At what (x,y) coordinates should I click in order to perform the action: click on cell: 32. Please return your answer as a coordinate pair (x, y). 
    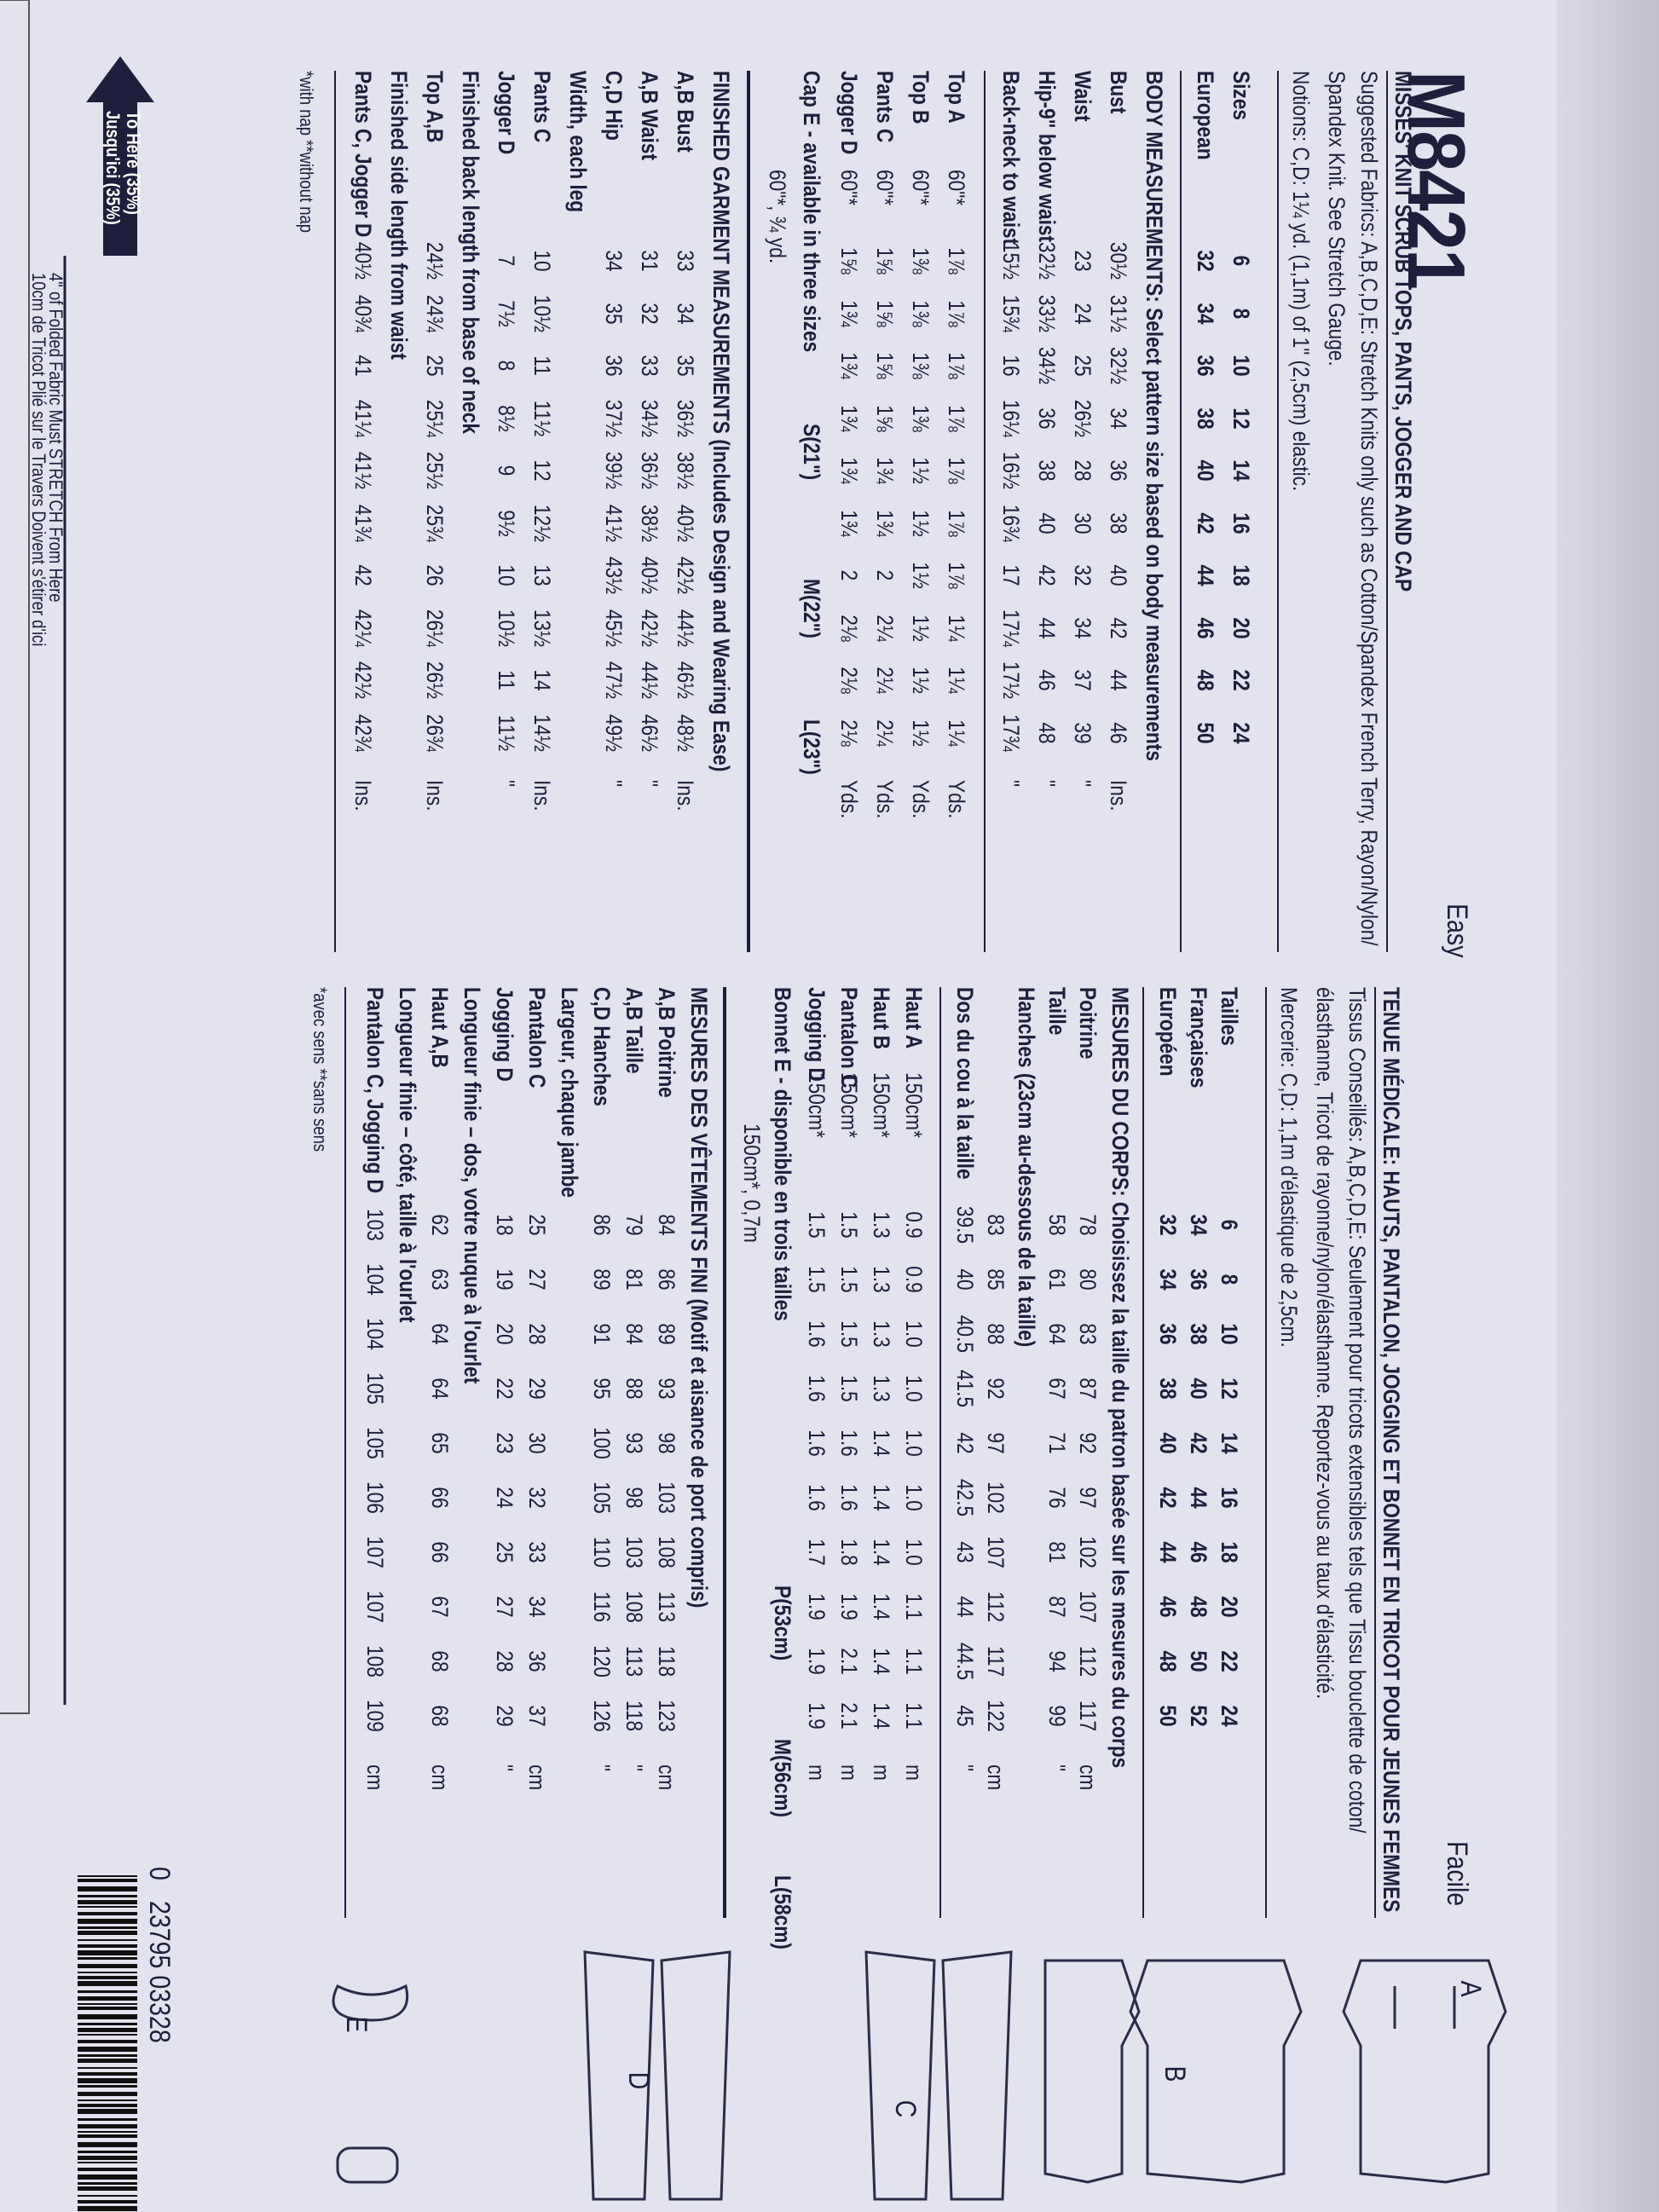
    Looking at the image, I should click on (649, 313).